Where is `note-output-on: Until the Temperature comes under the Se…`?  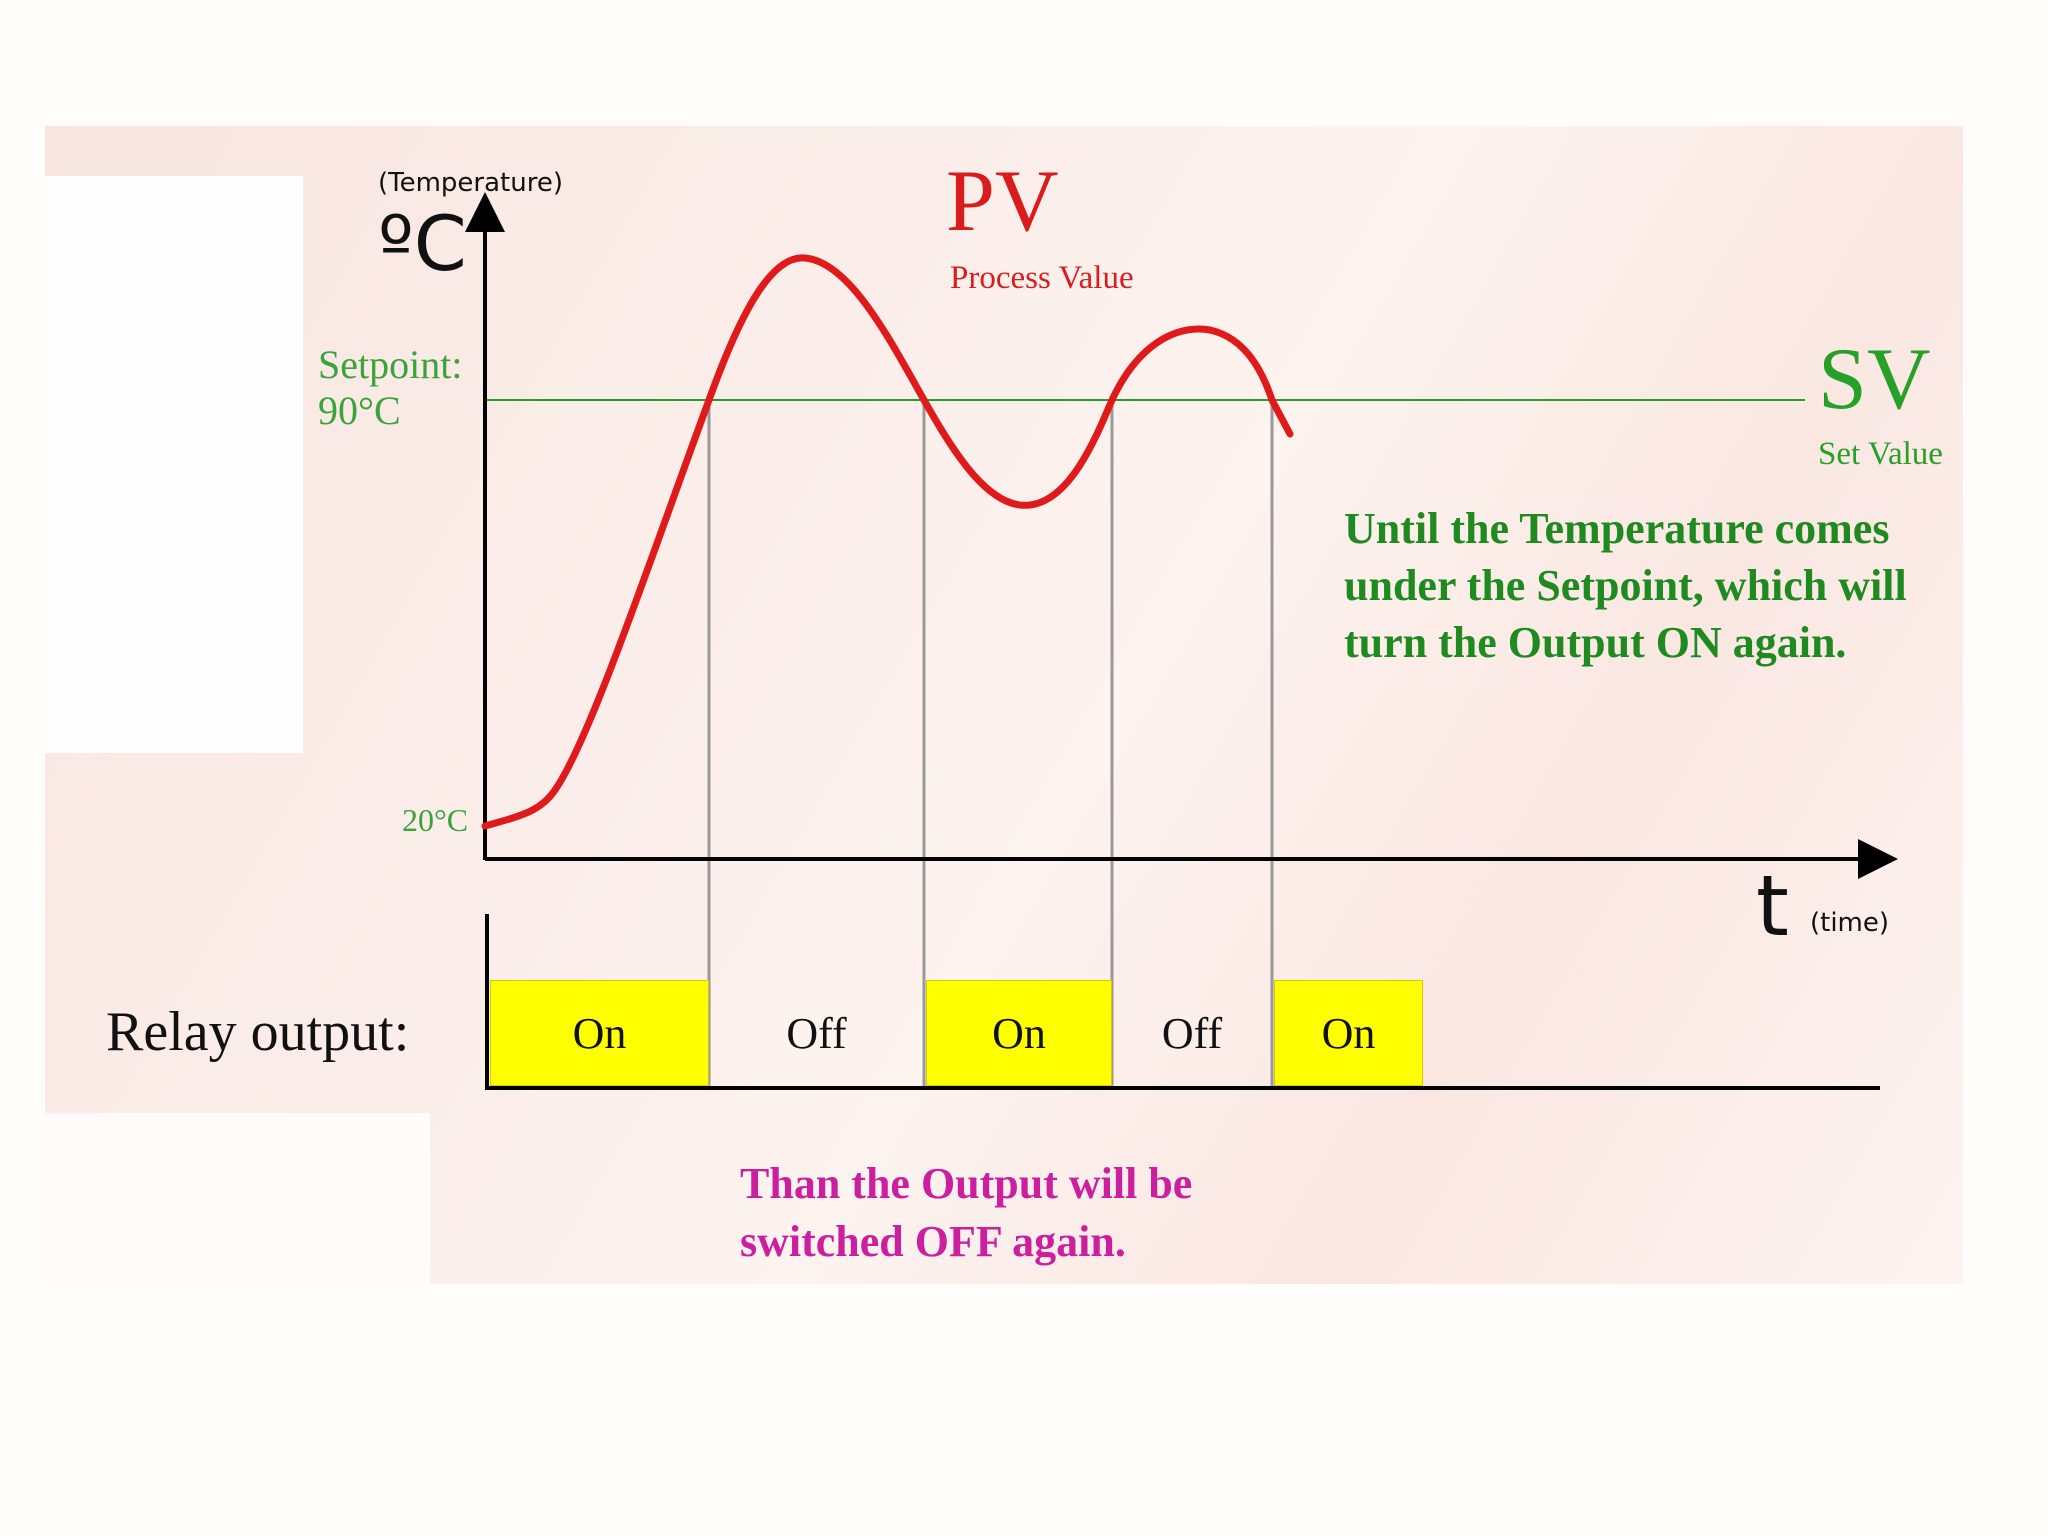 note-output-on: Until the Temperature comes under the Se… is located at coordinates (1625, 585).